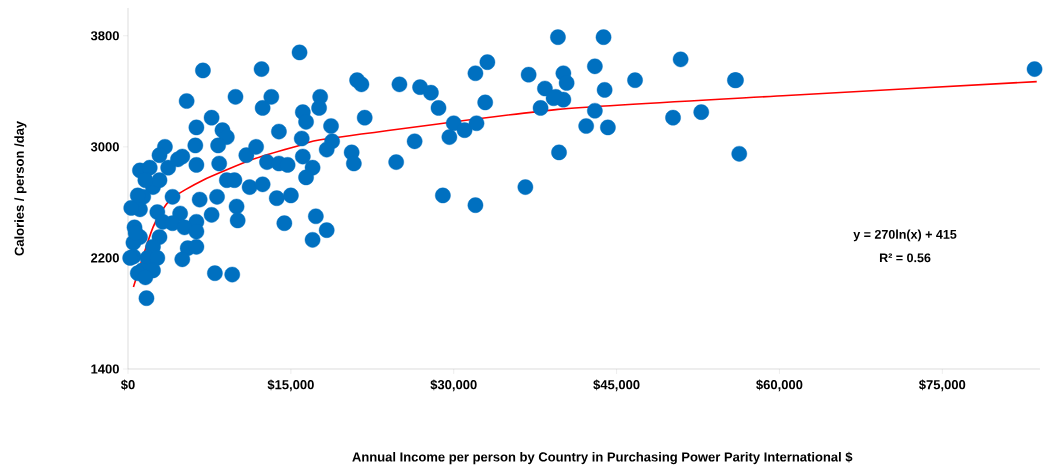 The width and height of the screenshot is (1043, 473). Describe the element at coordinates (616, 385) in the screenshot. I see `x-tick-label: $45,000` at that location.